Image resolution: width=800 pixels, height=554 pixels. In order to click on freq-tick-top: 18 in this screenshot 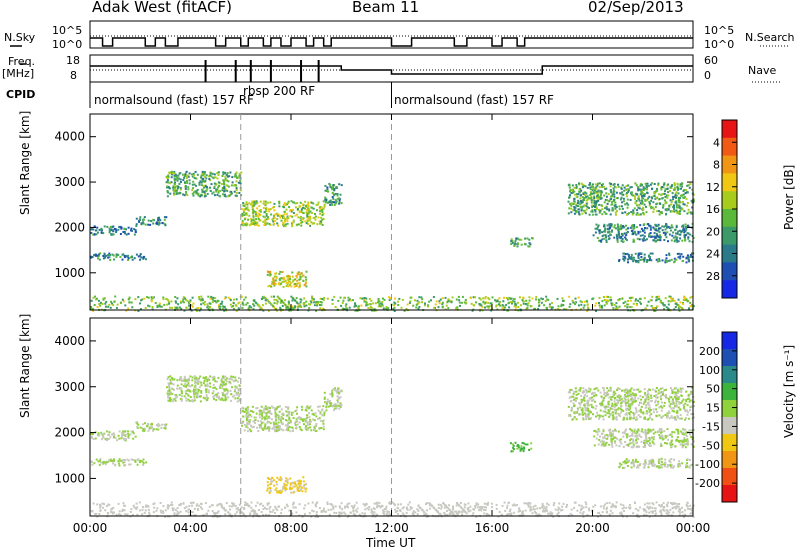, I will do `click(73, 60)`.